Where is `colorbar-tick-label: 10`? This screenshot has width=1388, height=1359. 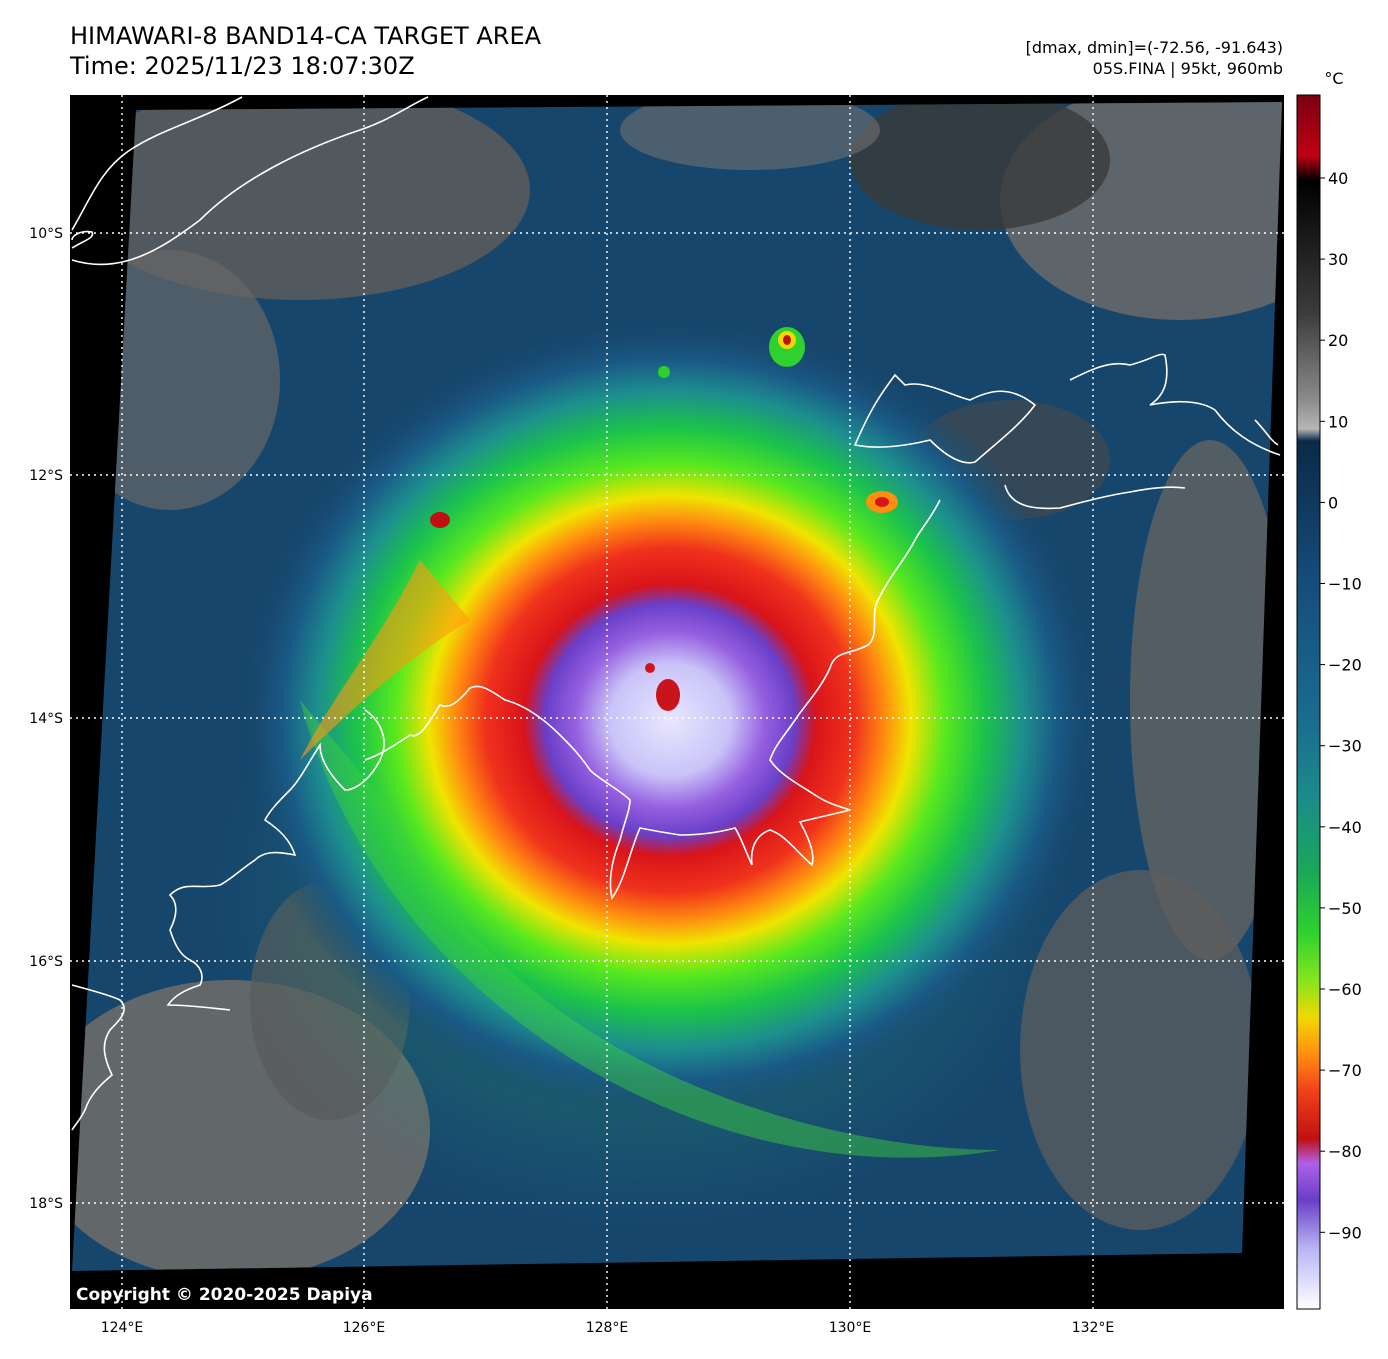 colorbar-tick-label: 10 is located at coordinates (1338, 421).